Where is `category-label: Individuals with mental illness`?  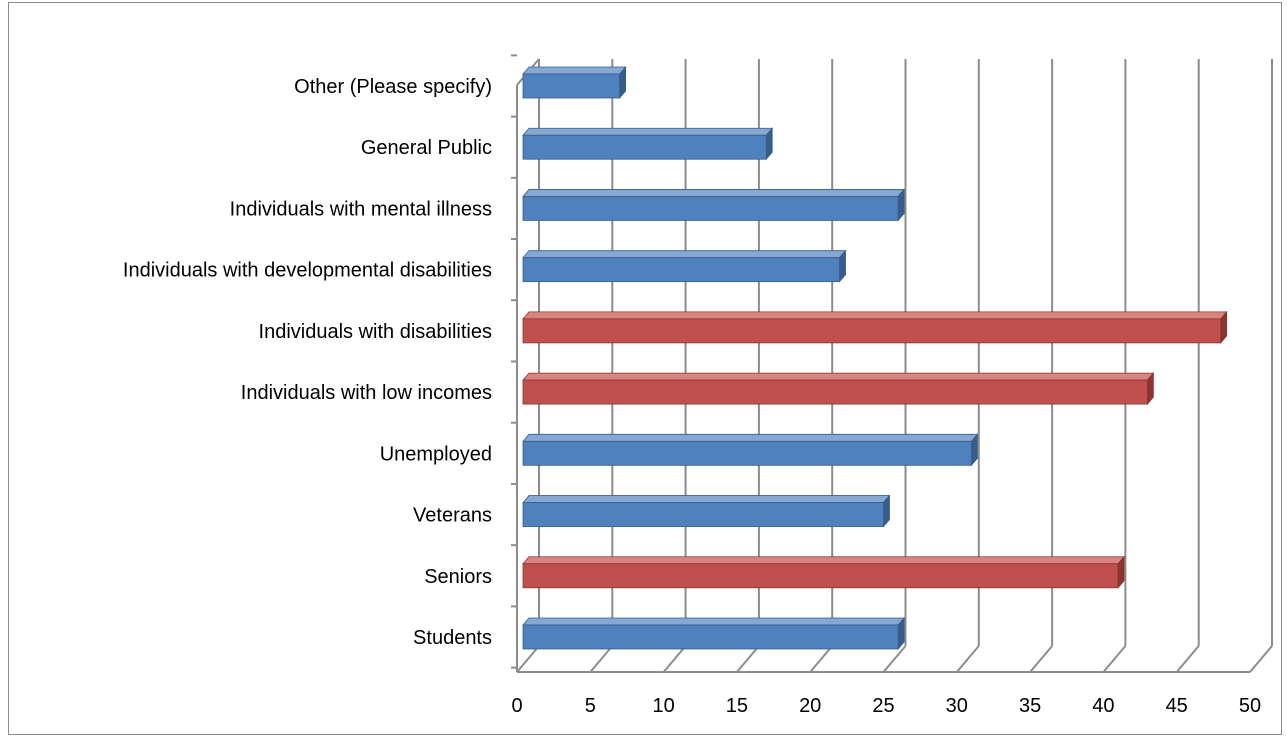 category-label: Individuals with mental illness is located at coordinates (361, 209).